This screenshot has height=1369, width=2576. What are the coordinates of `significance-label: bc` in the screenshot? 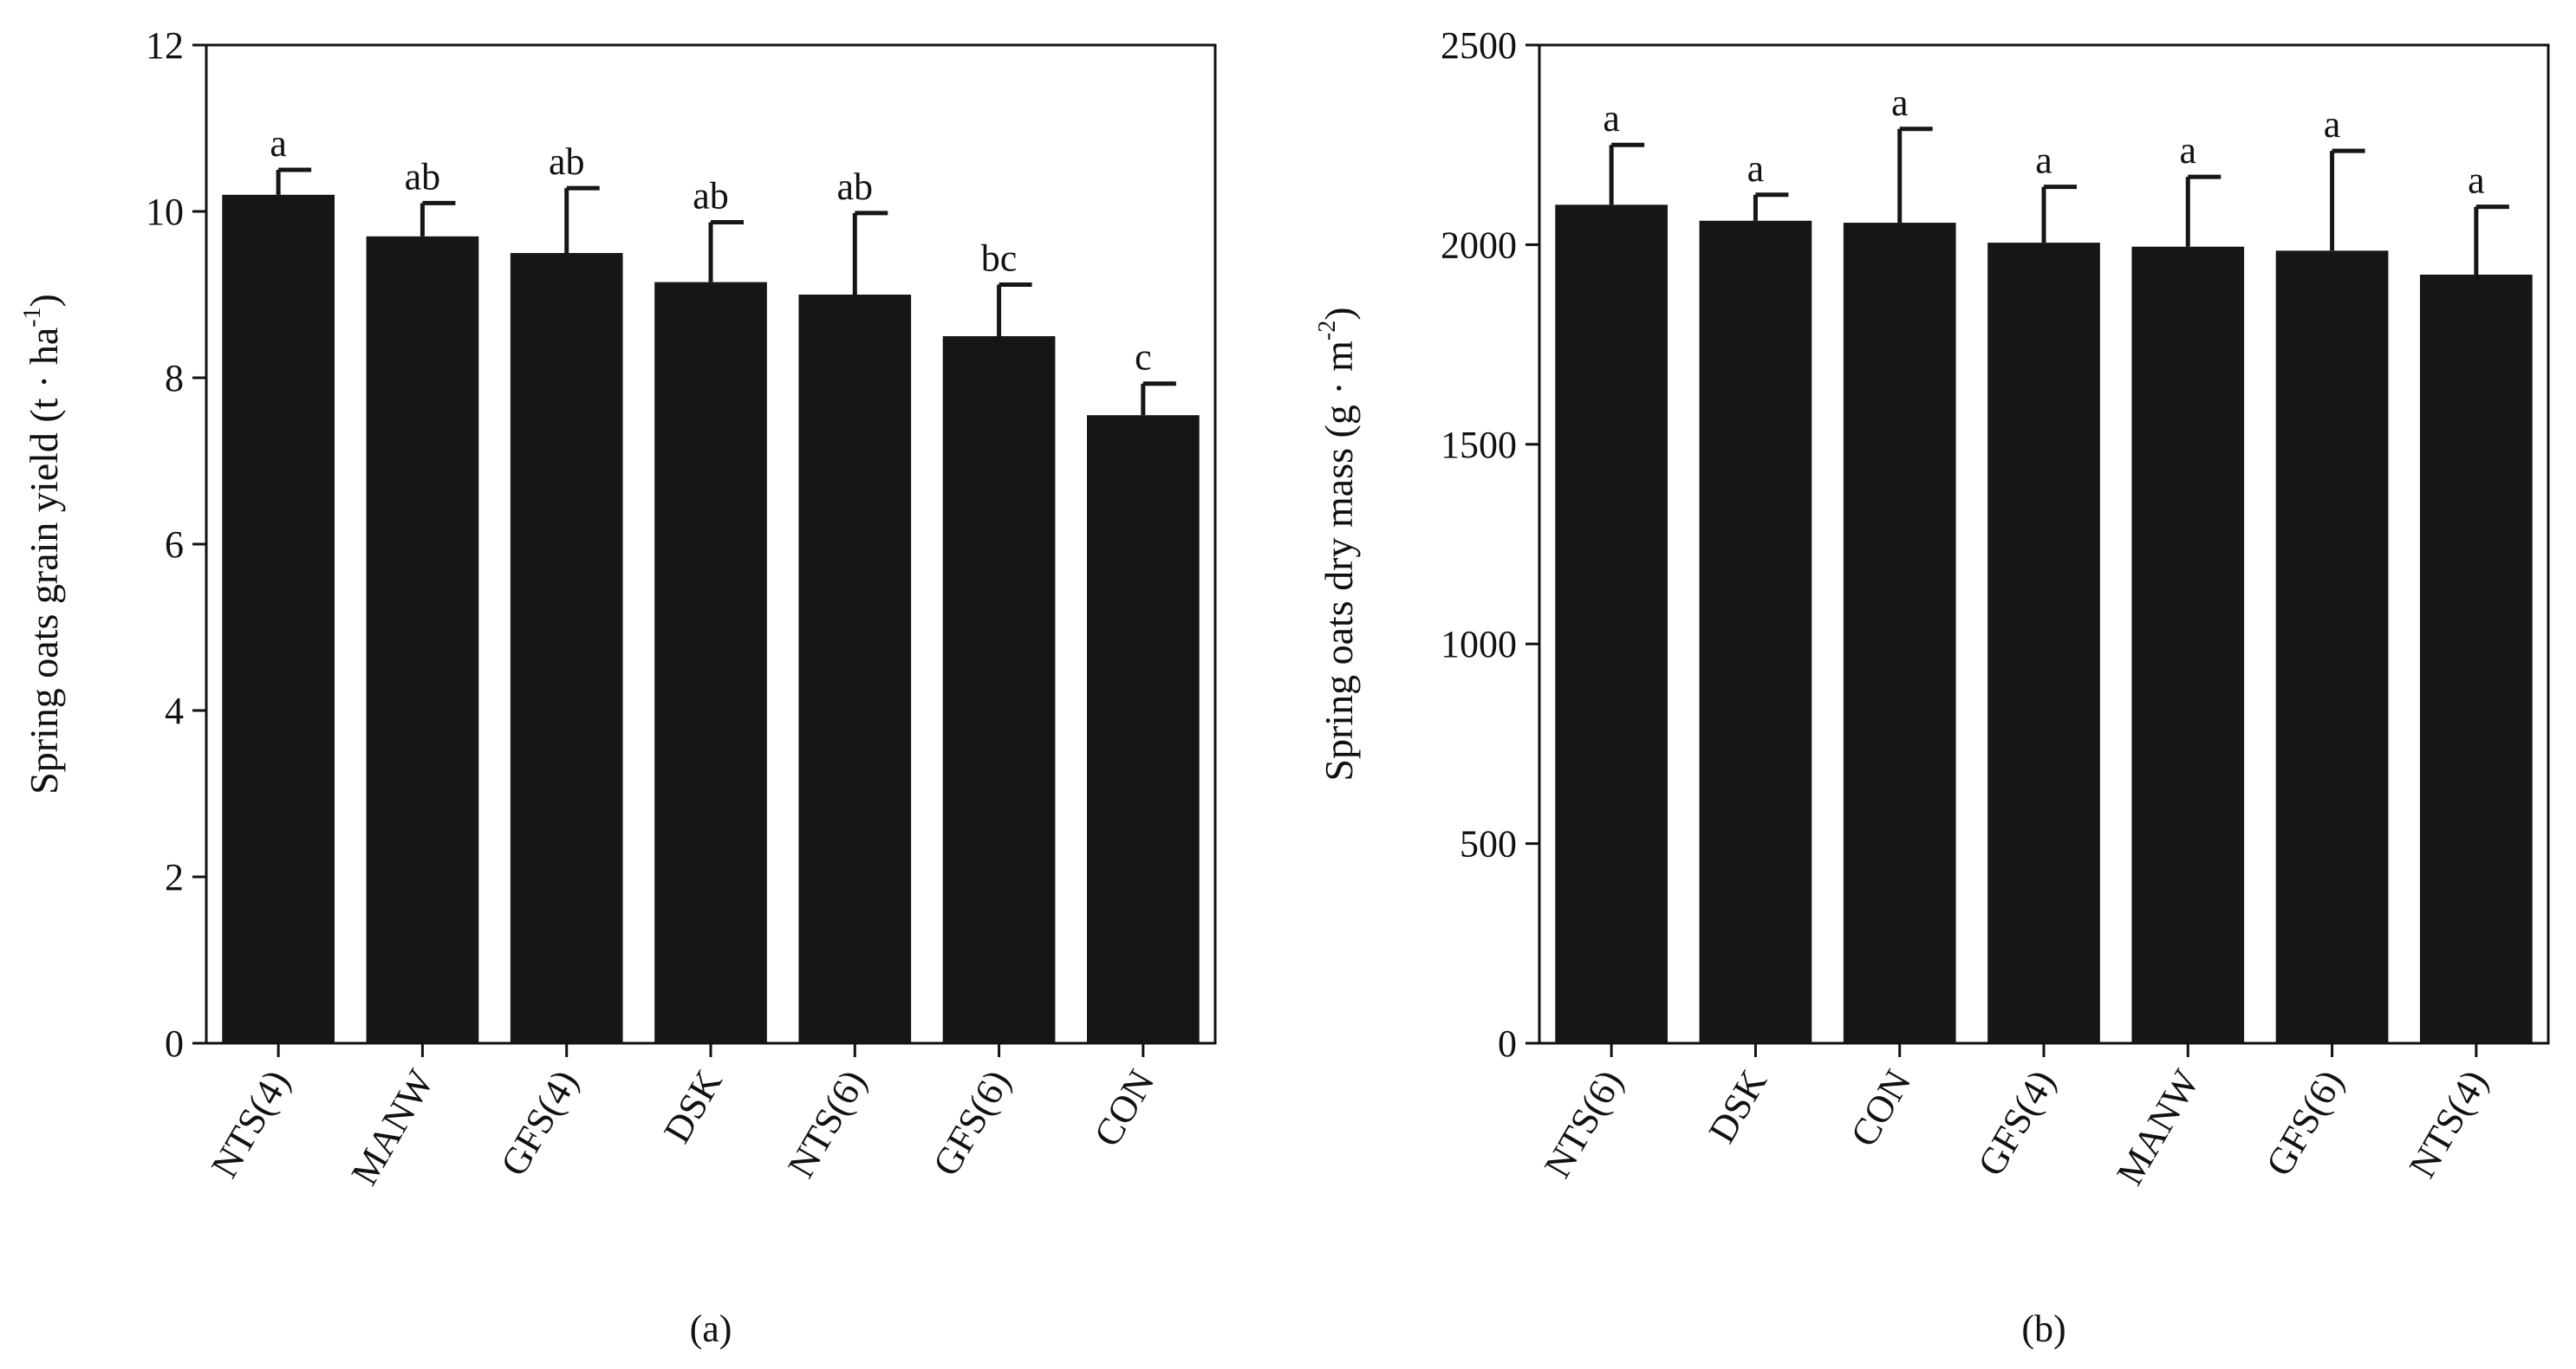 It's located at (999, 258).